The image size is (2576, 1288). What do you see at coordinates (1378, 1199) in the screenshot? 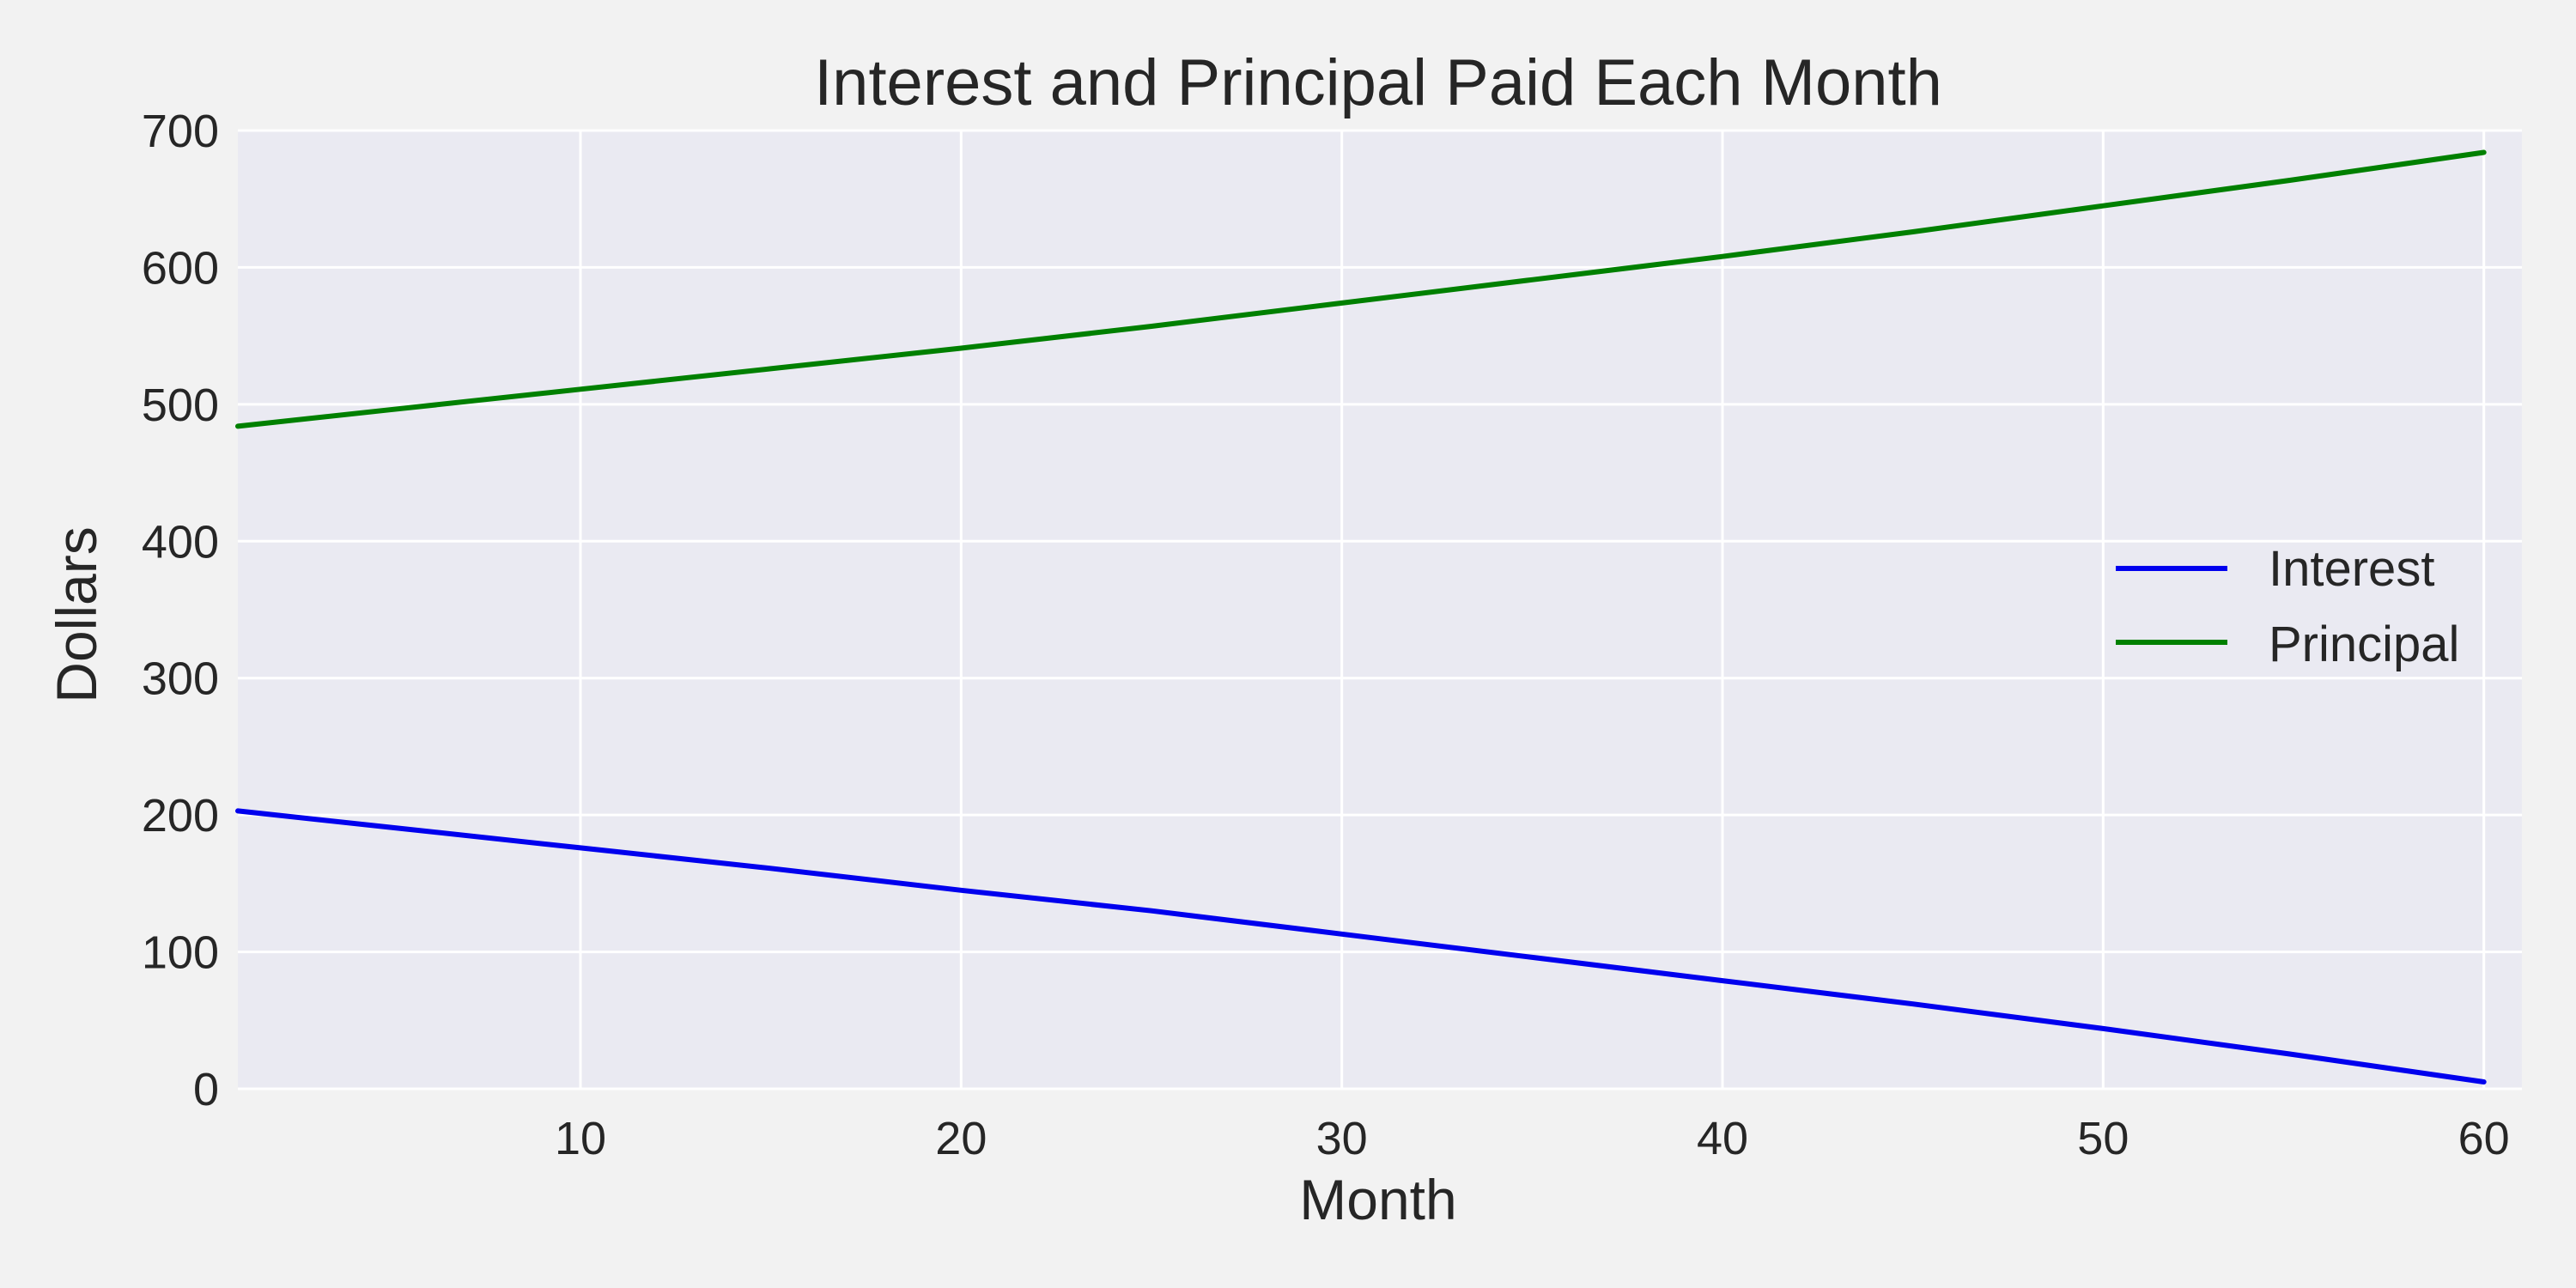
I see `x-axis-title: Month` at bounding box center [1378, 1199].